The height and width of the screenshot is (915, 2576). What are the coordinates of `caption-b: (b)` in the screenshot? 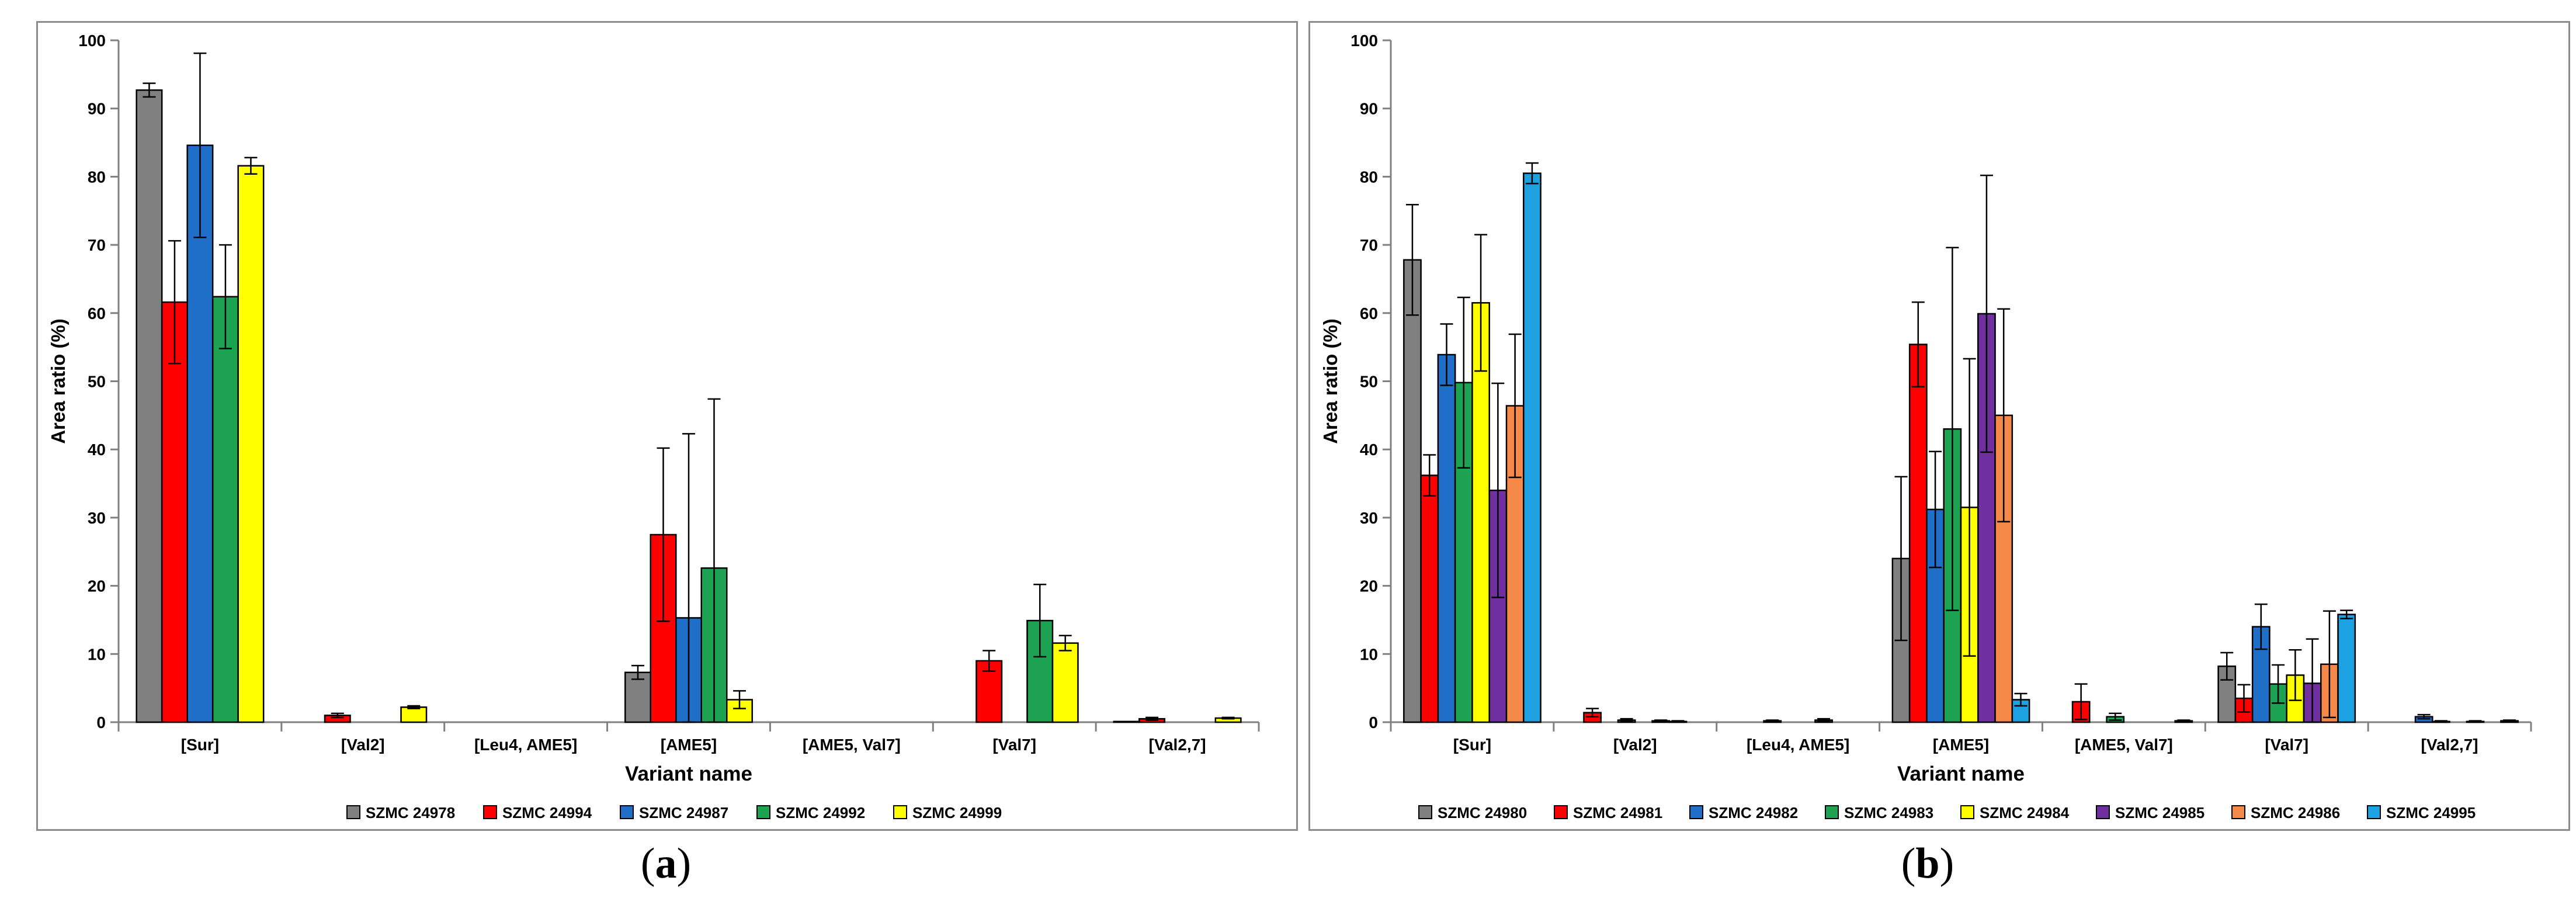 It's located at (1928, 864).